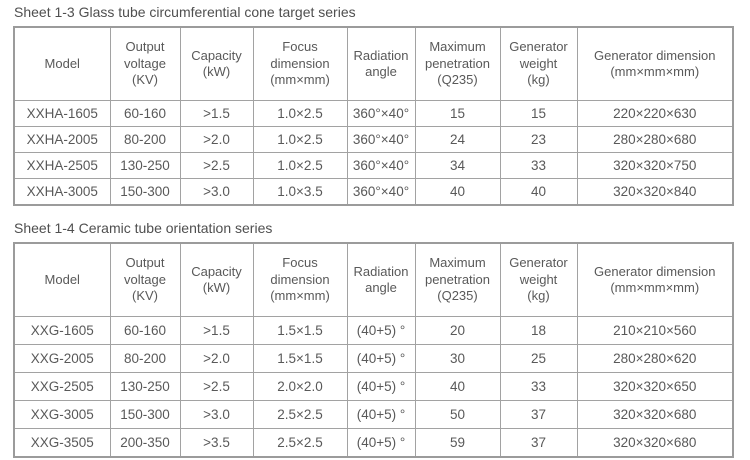 The height and width of the screenshot is (460, 750). What do you see at coordinates (300, 139) in the screenshot?
I see `table-cell: 1.0×2.5` at bounding box center [300, 139].